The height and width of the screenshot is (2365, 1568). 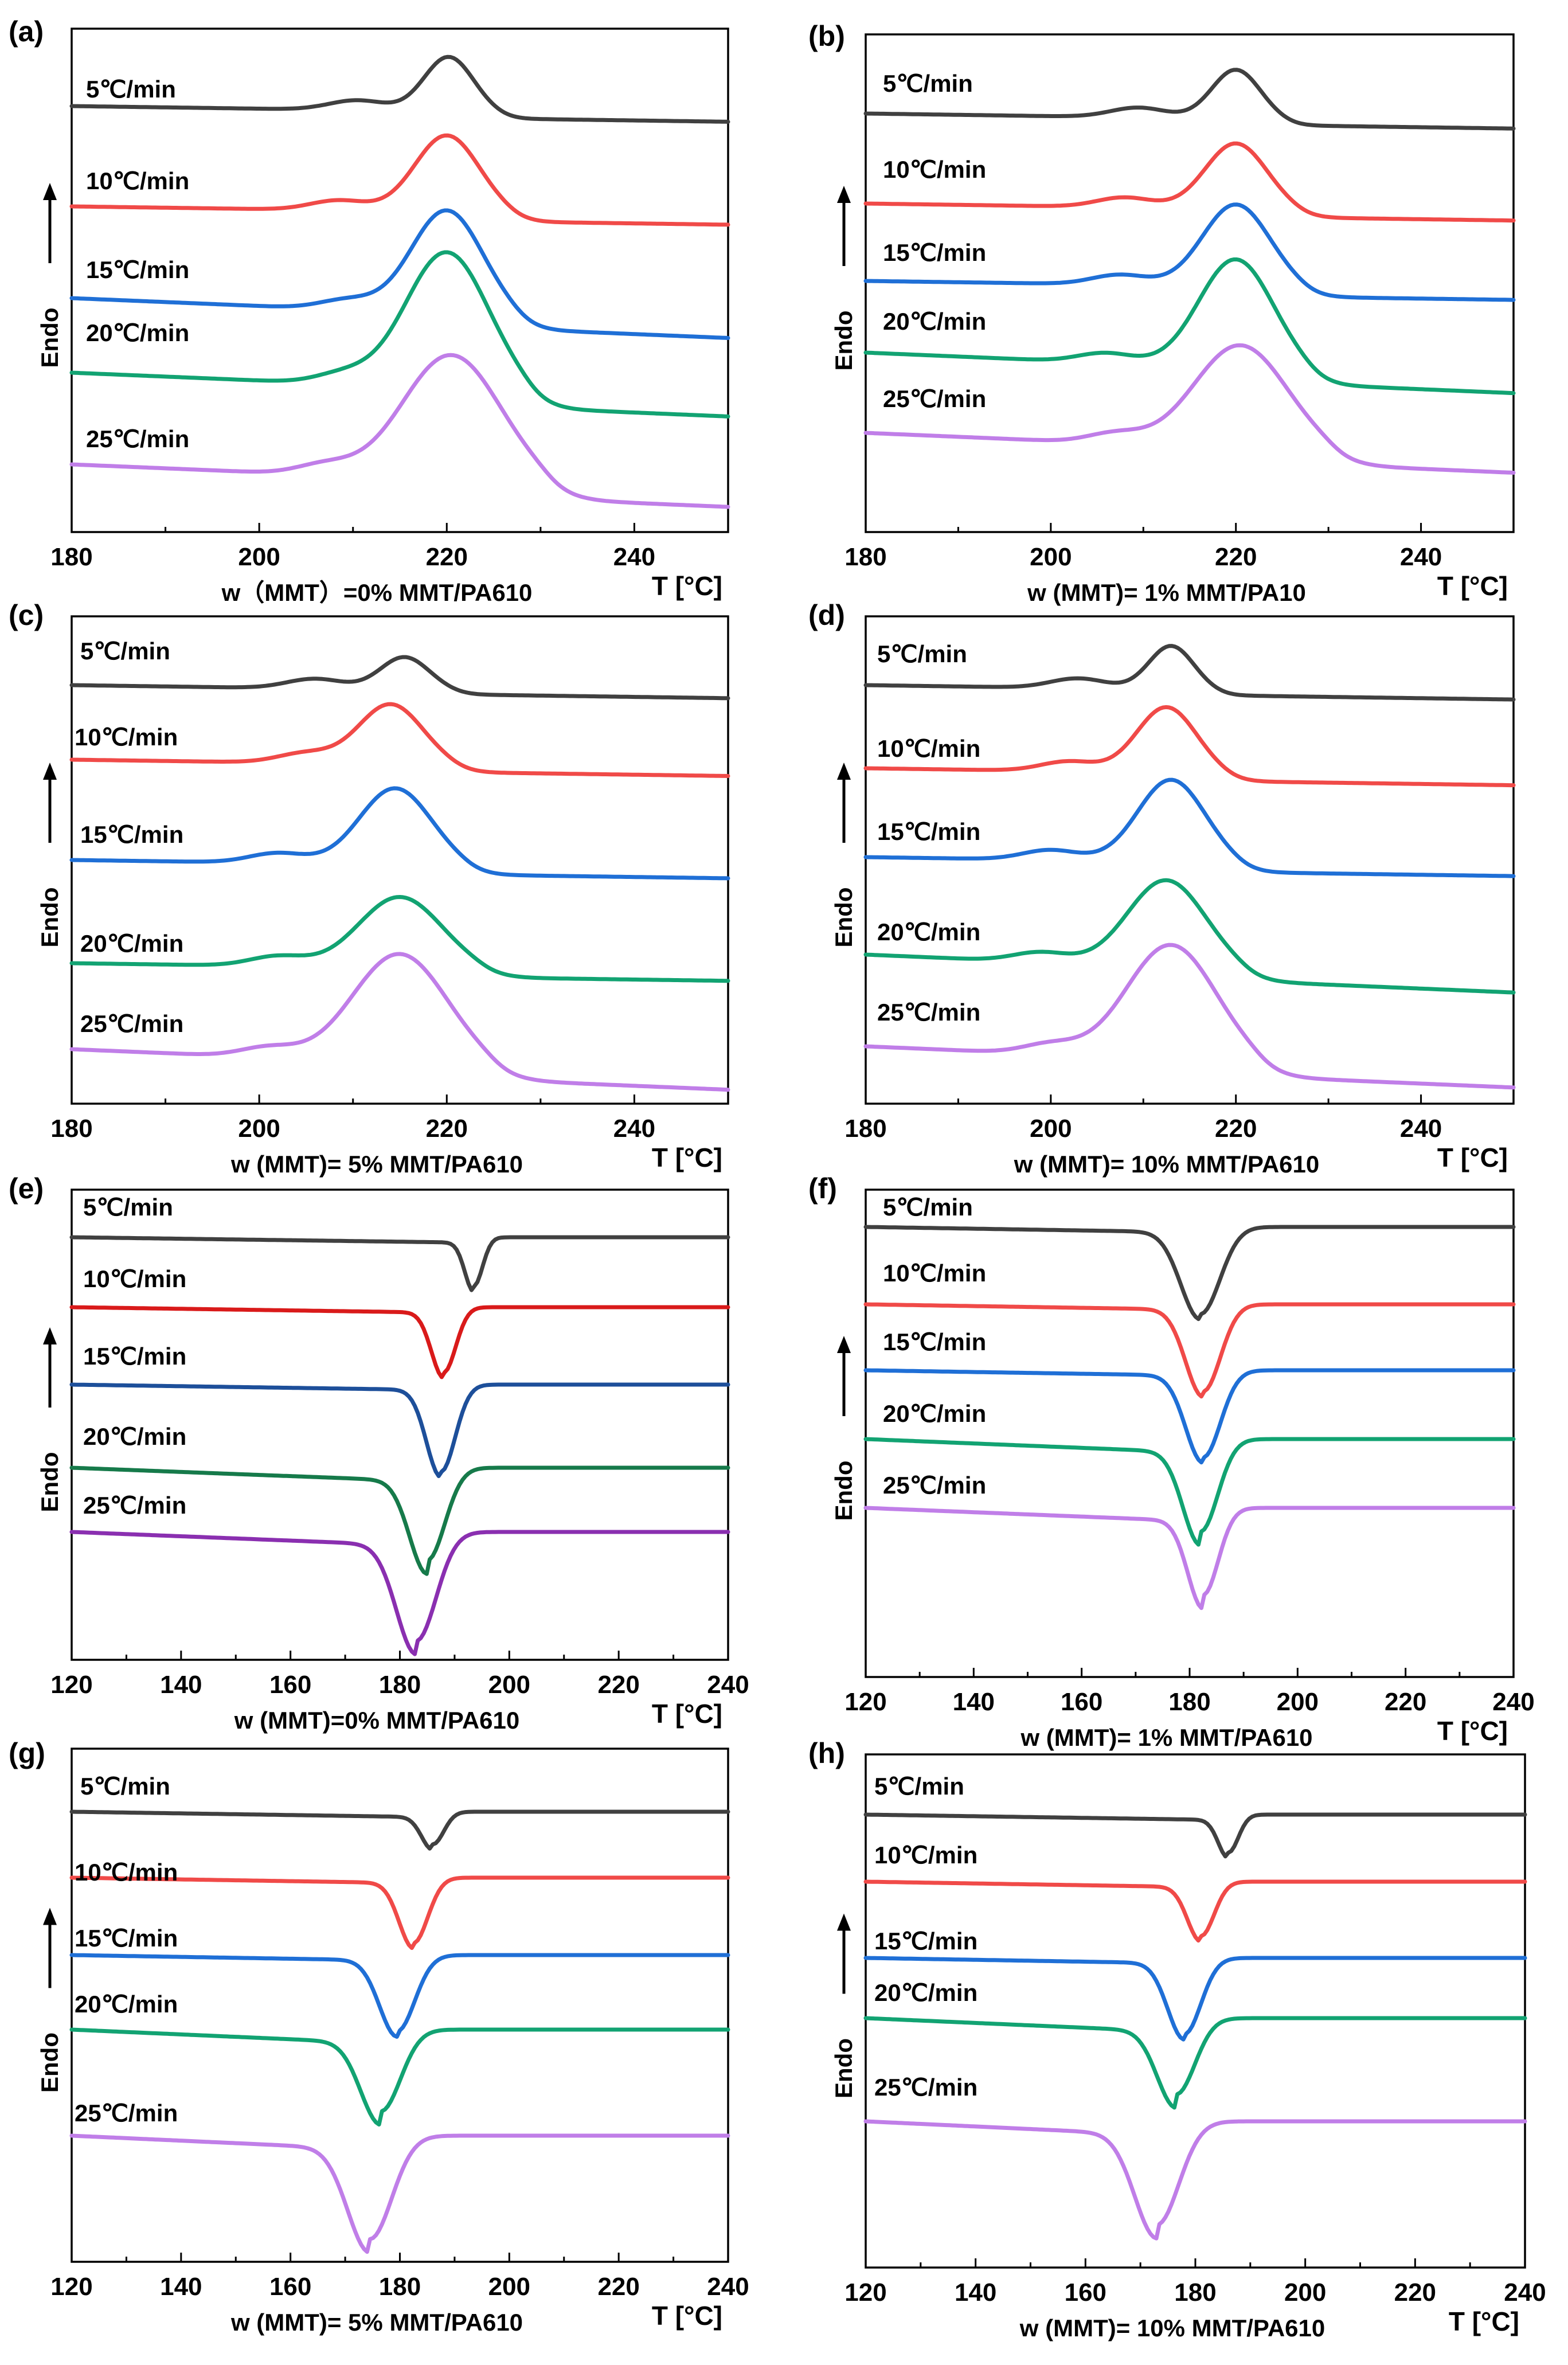 I want to click on x-axis-title: w (MMT)=0% MMT/PA610, so click(x=377, y=1720).